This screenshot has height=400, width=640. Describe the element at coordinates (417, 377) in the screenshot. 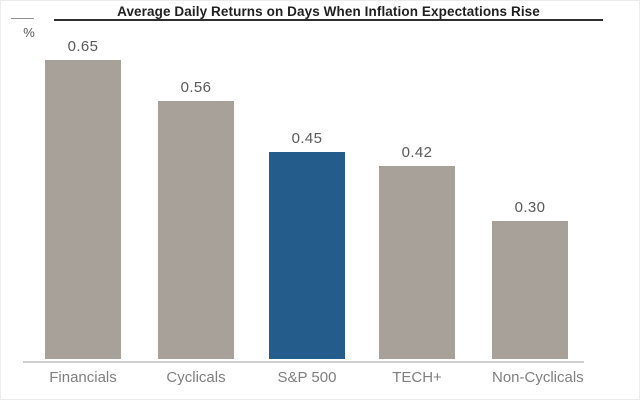

I see `x-axis-label: TECH+` at that location.